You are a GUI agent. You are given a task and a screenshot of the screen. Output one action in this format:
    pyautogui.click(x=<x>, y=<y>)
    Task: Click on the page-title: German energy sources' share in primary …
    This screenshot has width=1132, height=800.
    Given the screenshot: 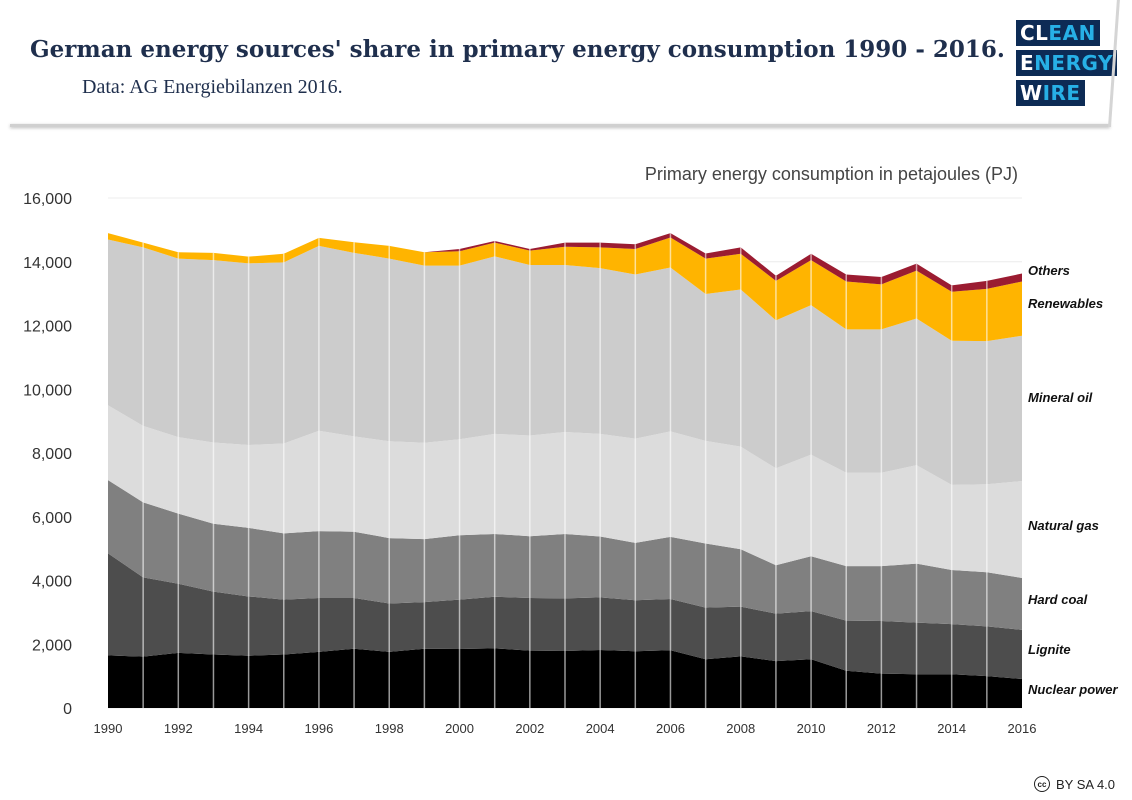 What is the action you would take?
    pyautogui.click(x=517, y=49)
    